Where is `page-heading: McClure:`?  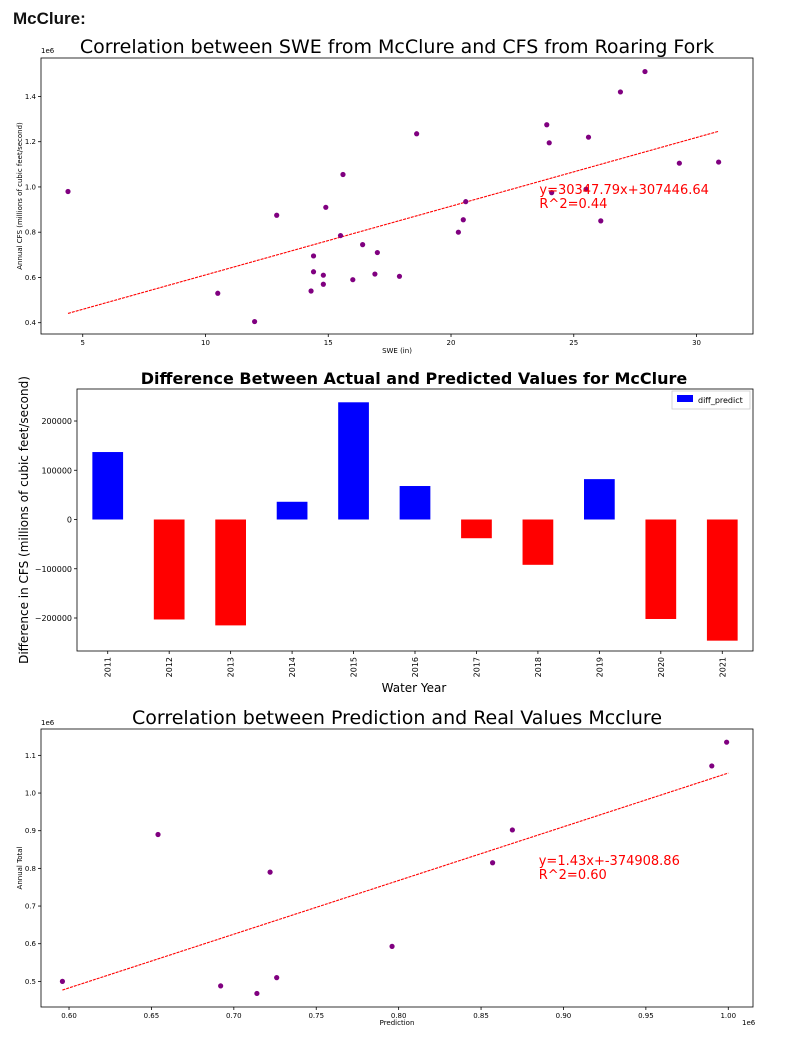
page-heading: McClure: is located at coordinates (49, 18).